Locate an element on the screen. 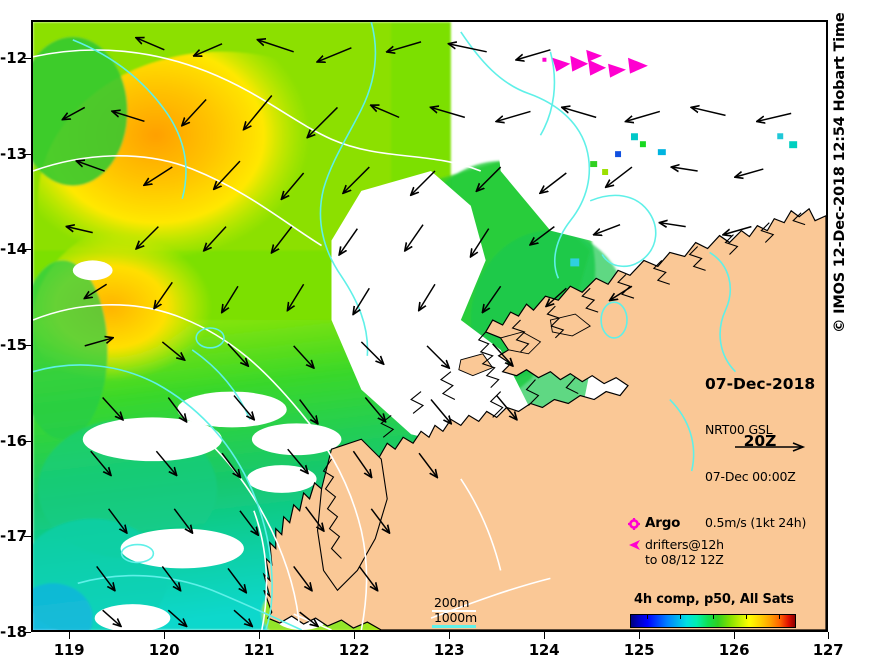 The width and height of the screenshot is (871, 666). x-axis-label: 126 is located at coordinates (734, 650).